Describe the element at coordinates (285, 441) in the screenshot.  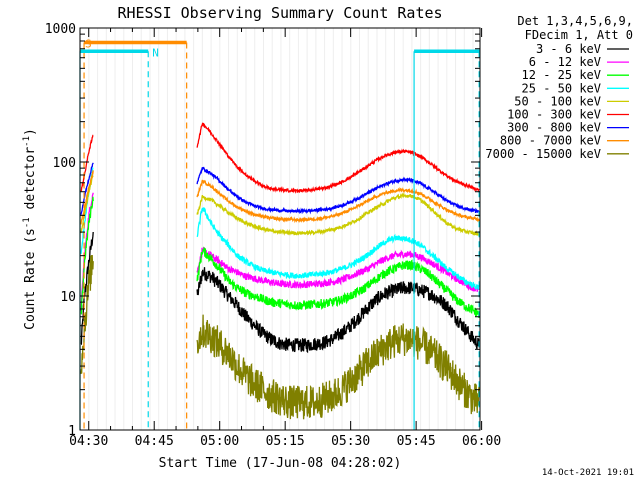
I see `x-tick-label: 05:15` at that location.